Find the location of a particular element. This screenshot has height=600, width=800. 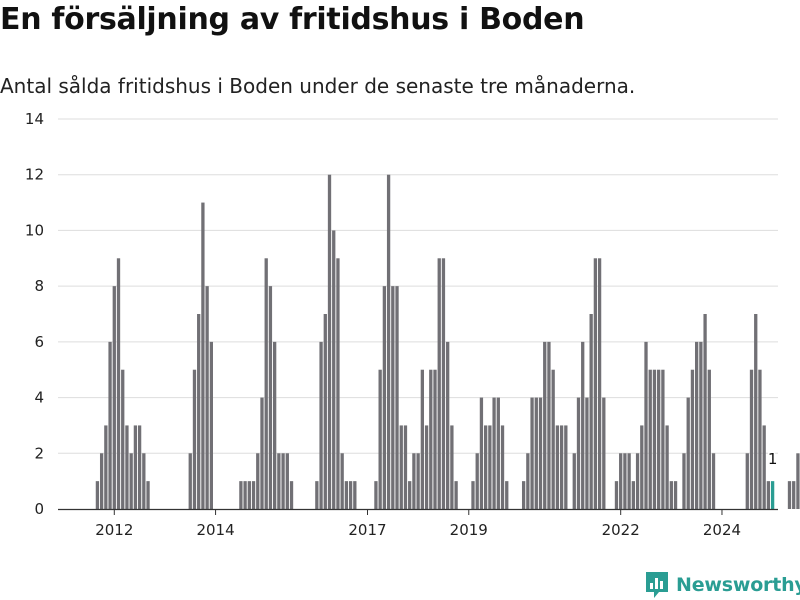

y-tick-label: 2 is located at coordinates (39, 453).